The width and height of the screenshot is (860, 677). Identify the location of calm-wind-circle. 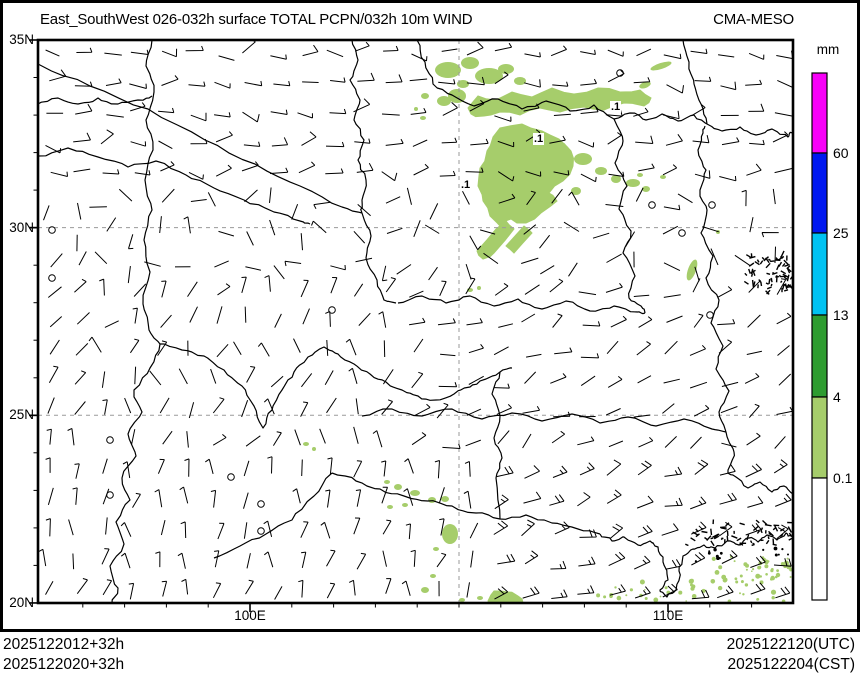
(52, 278).